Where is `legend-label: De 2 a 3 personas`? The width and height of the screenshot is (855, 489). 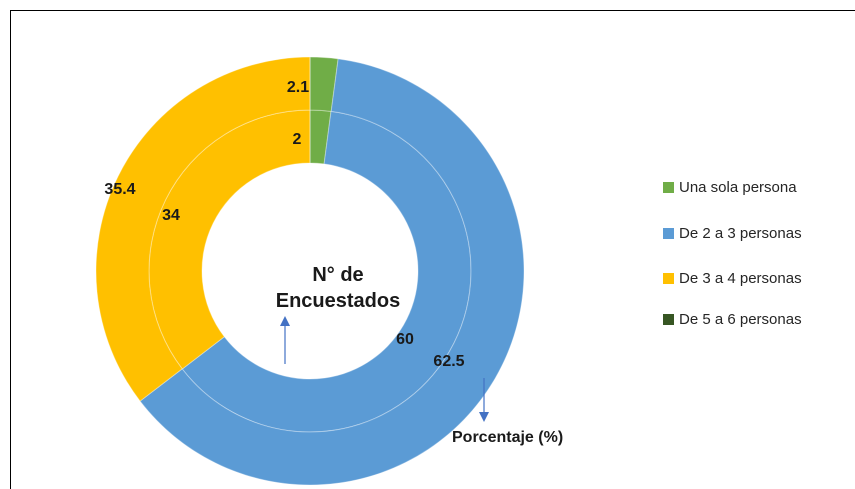 legend-label: De 2 a 3 personas is located at coordinates (740, 233).